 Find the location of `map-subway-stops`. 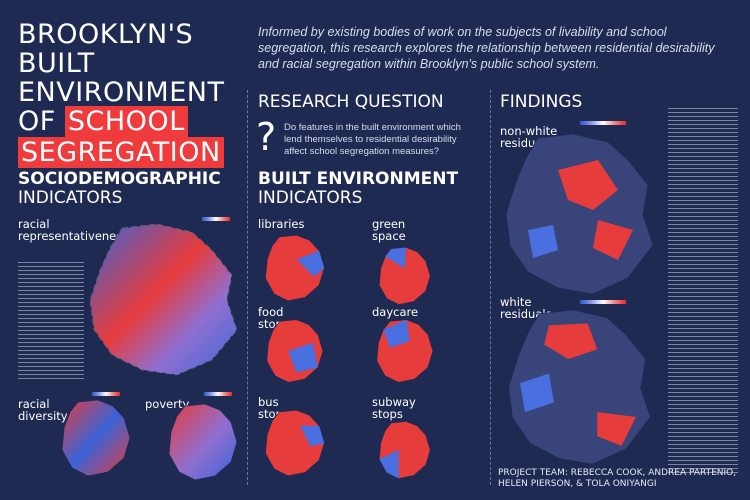

map-subway-stops is located at coordinates (404, 450).